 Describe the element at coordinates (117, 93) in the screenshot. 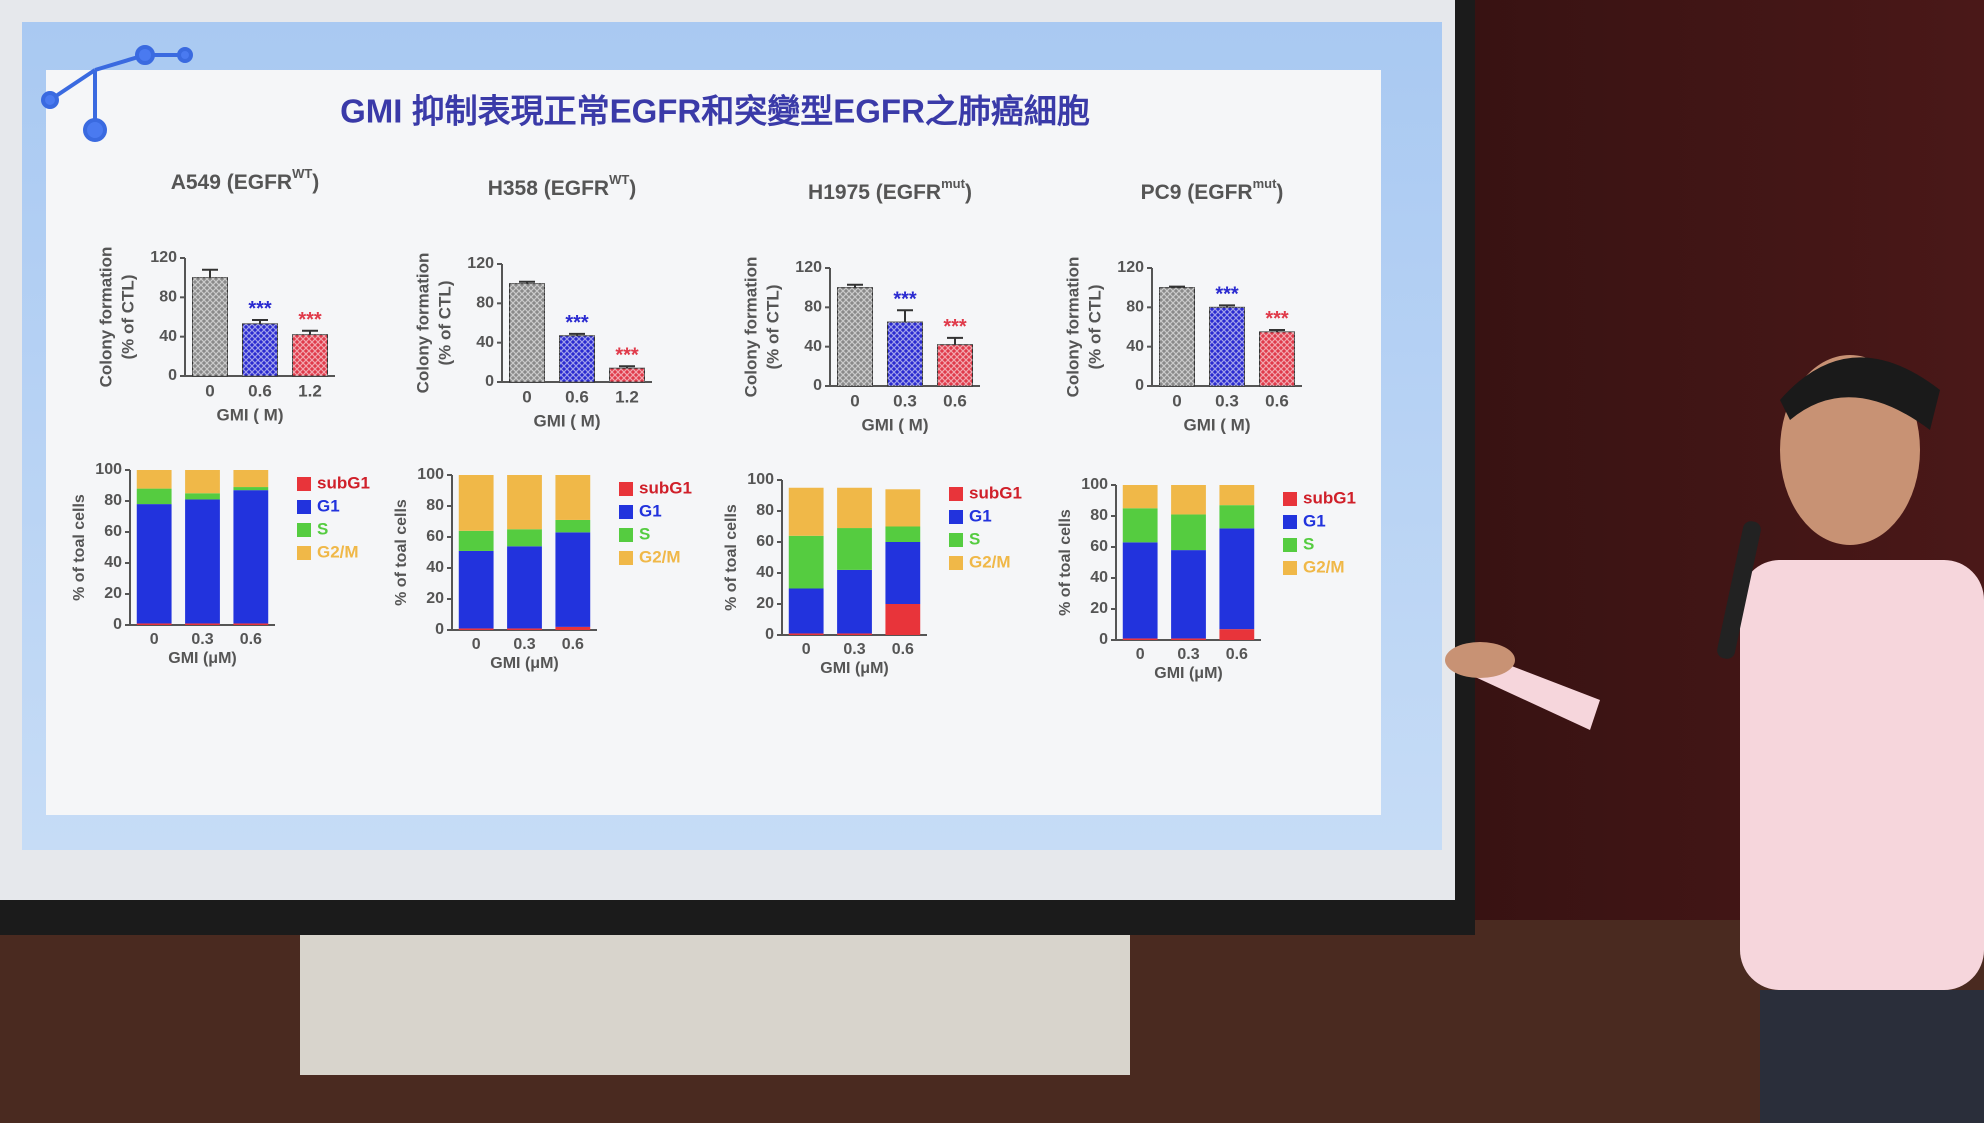

I see `molecule-decoration` at that location.